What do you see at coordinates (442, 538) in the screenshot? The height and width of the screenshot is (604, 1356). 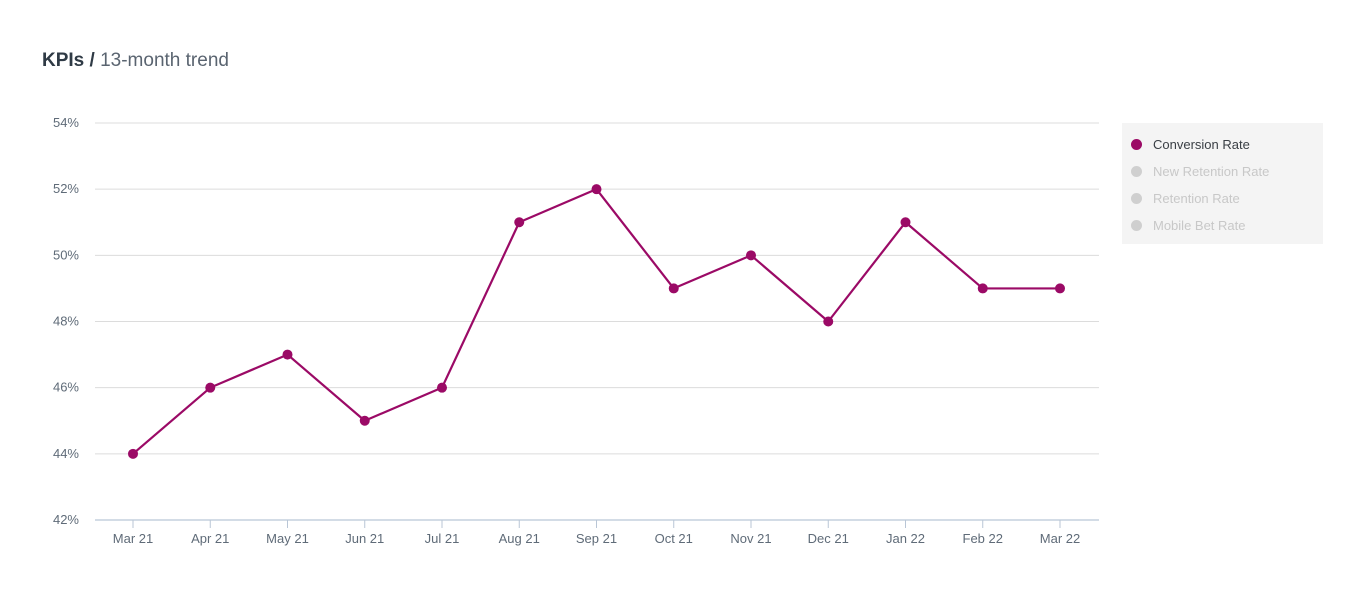 I see `x-tick-label: Jul 21` at bounding box center [442, 538].